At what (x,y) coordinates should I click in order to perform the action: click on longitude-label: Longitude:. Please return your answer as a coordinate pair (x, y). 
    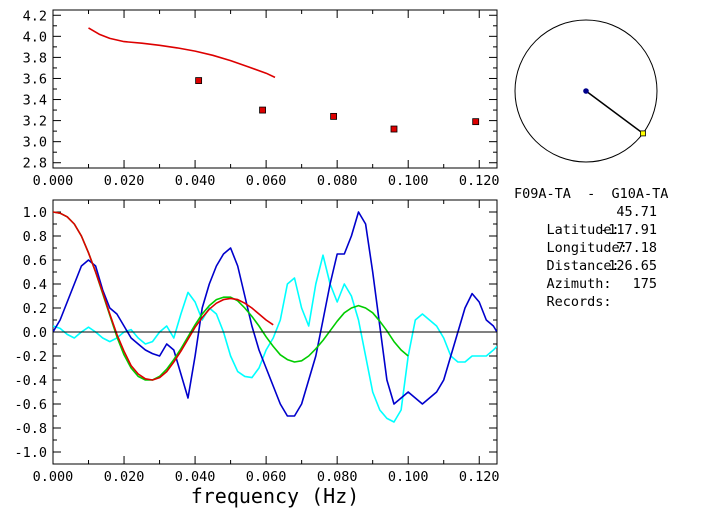
    Looking at the image, I should click on (587, 248).